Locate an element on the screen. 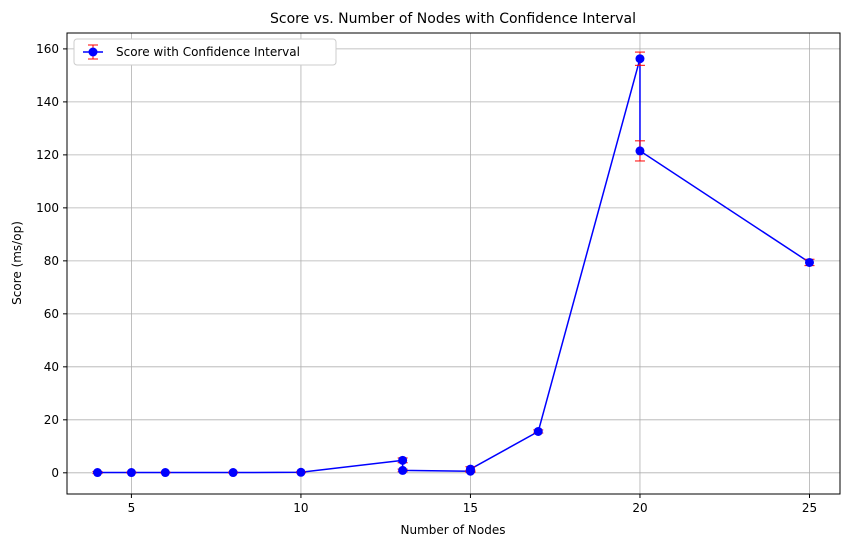  y-tick-label: 140 is located at coordinates (47, 102).